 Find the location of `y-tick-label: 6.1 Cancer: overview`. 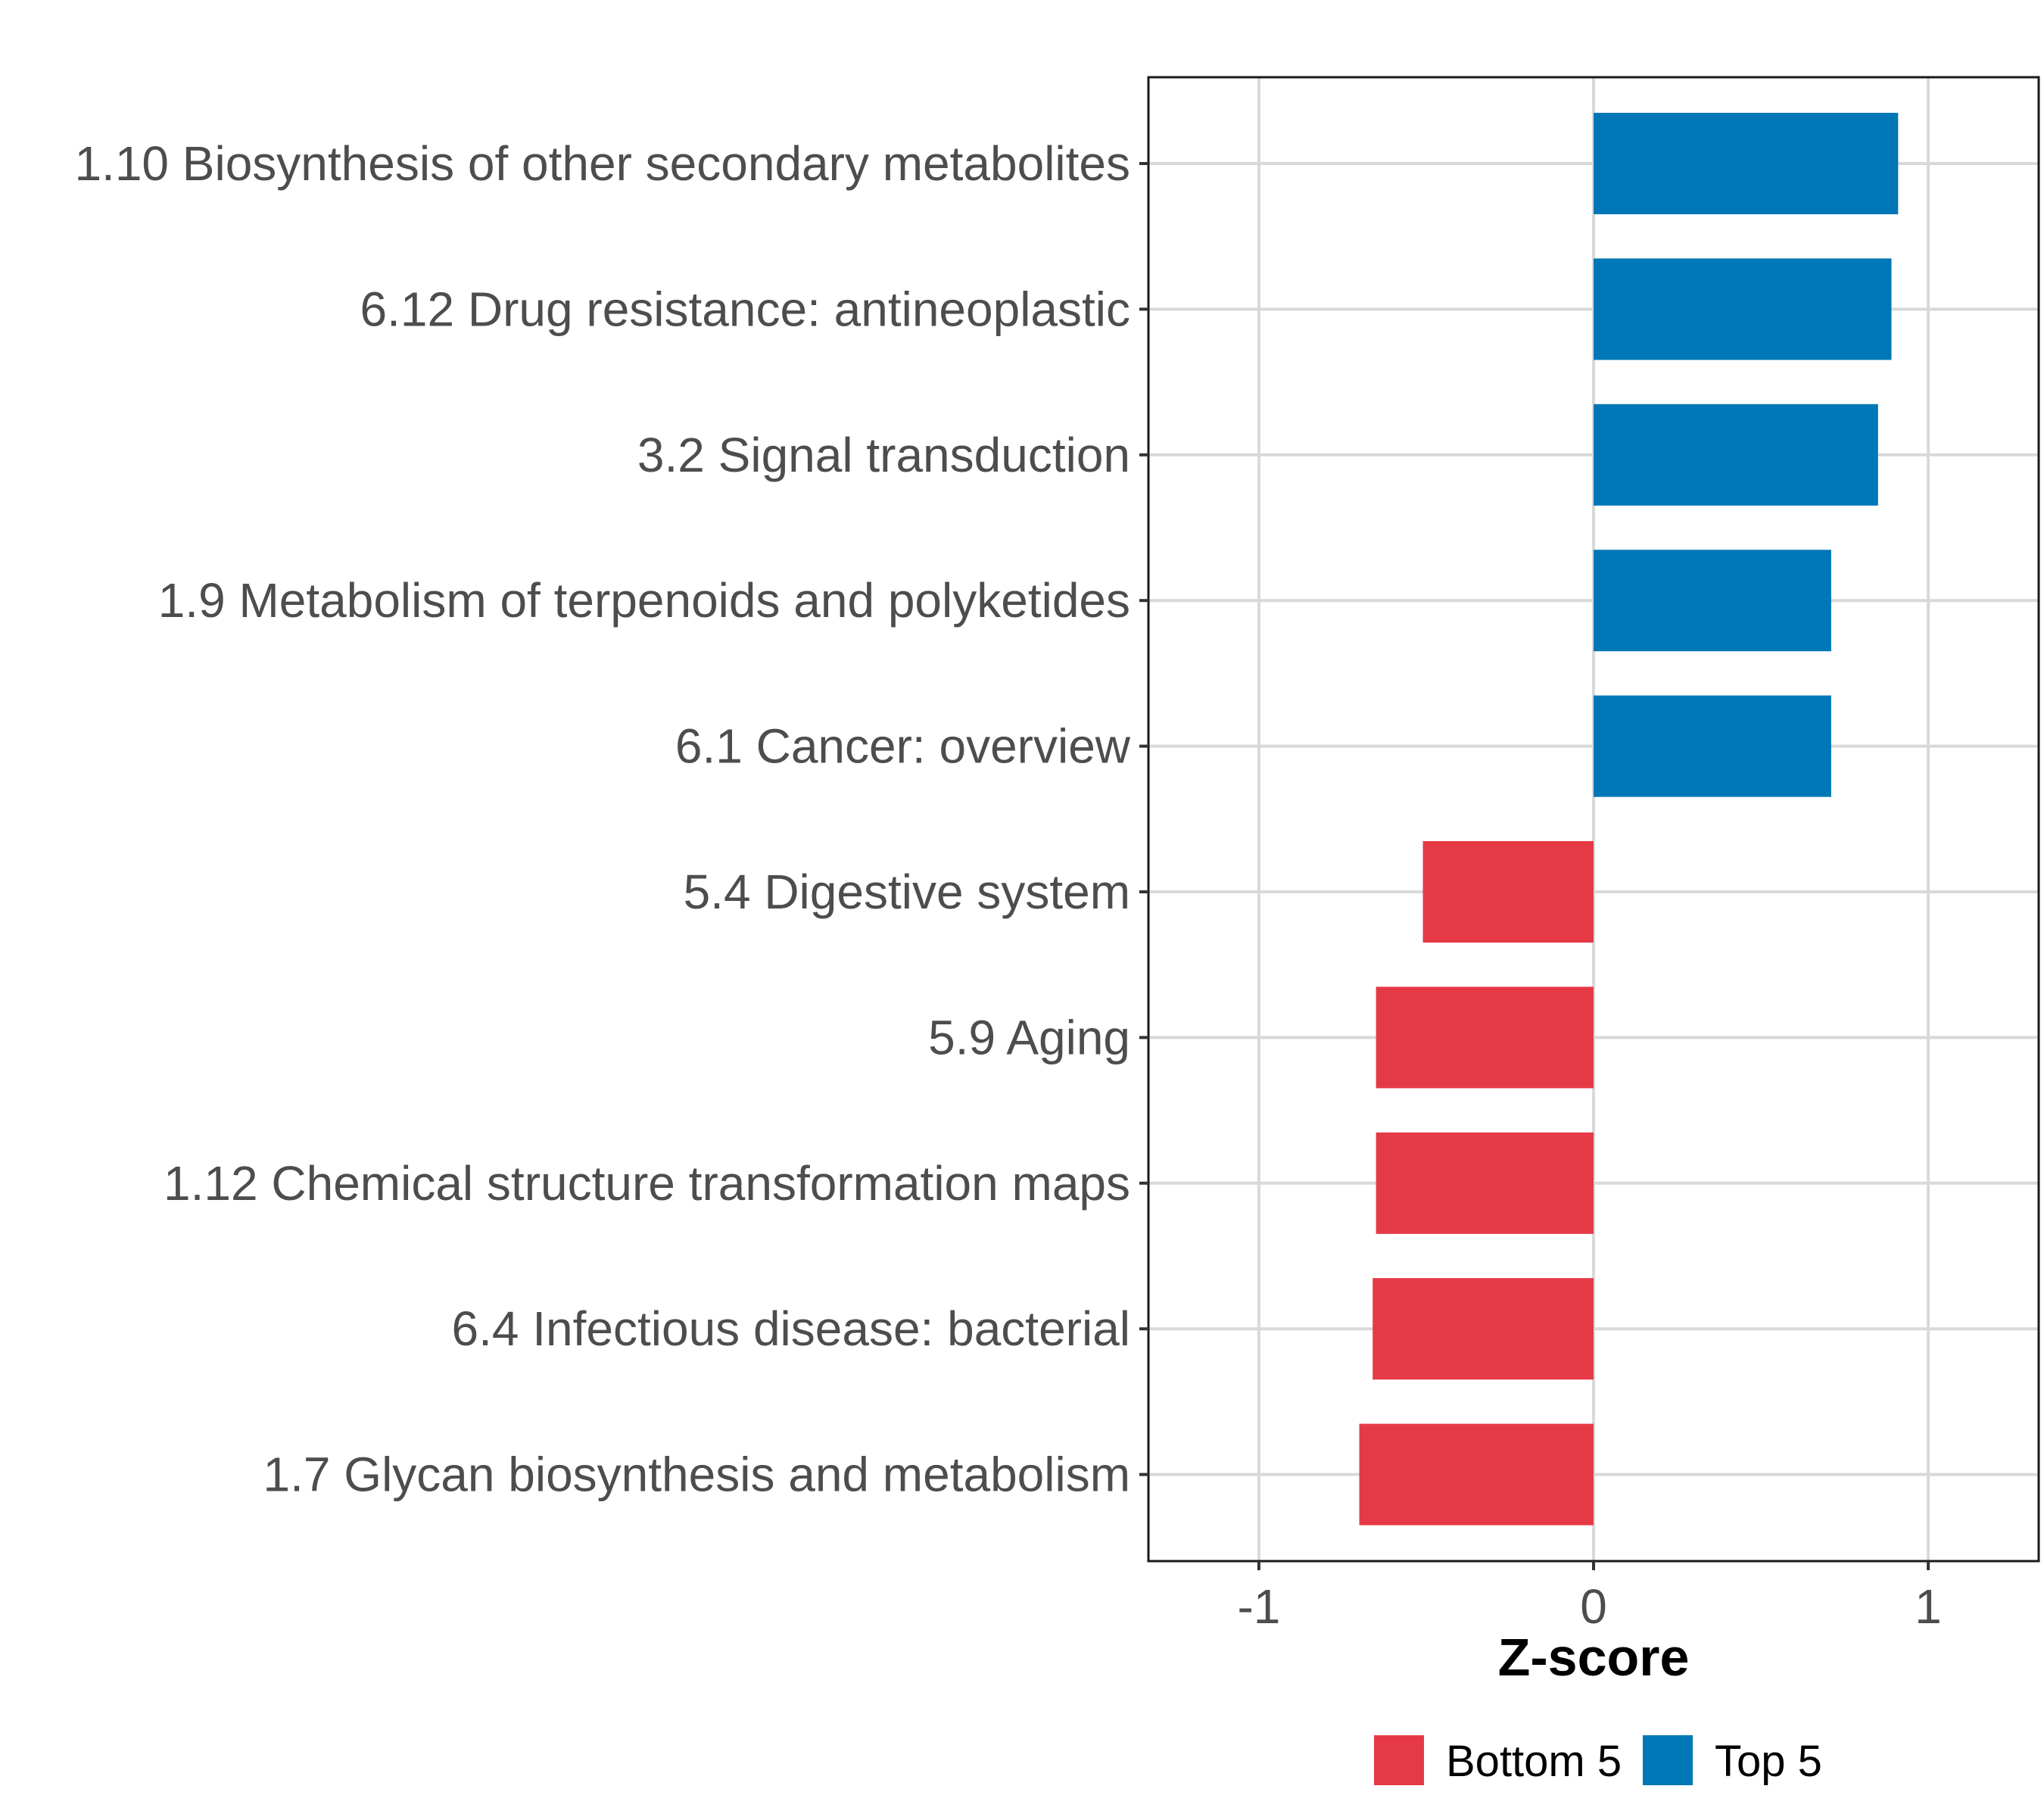

y-tick-label: 6.1 Cancer: overview is located at coordinates (903, 746).